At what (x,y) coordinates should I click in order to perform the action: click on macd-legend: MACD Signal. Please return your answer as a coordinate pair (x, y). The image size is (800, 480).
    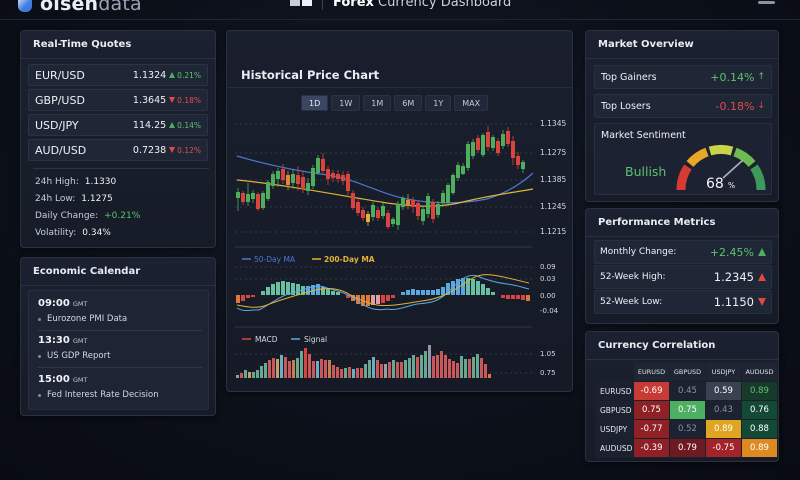
    Looking at the image, I should click on (284, 339).